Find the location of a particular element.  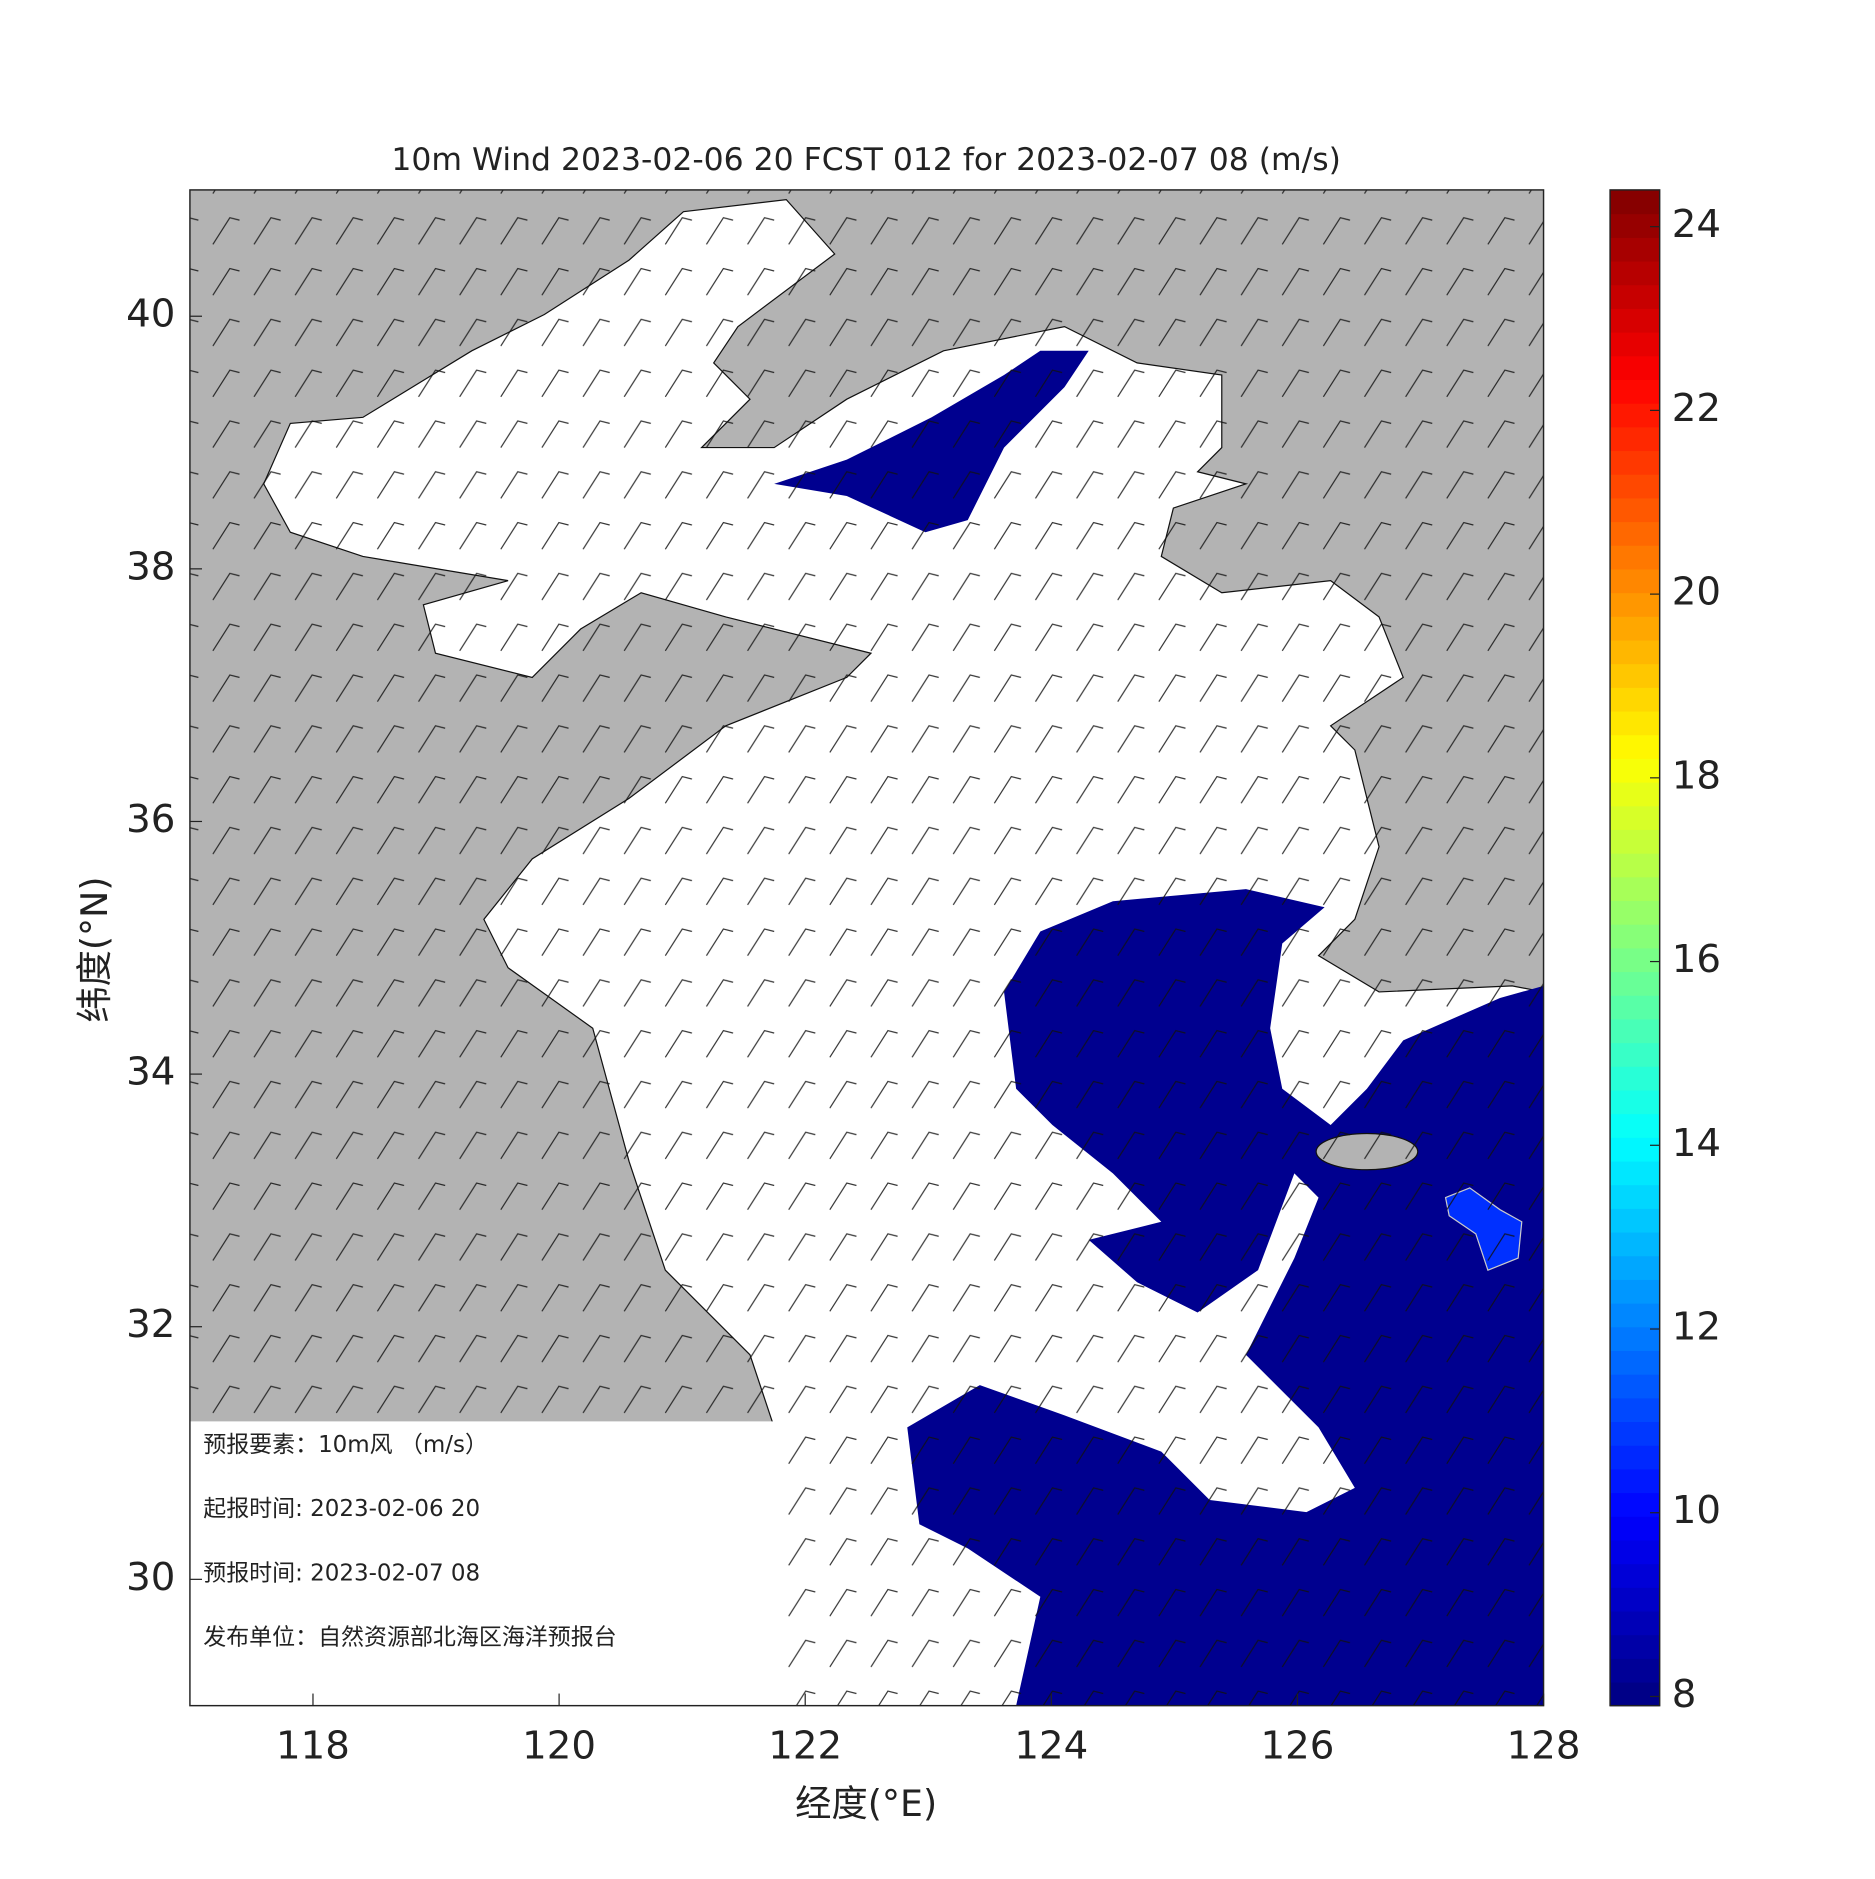

x-tick-label: 120 is located at coordinates (559, 1745).